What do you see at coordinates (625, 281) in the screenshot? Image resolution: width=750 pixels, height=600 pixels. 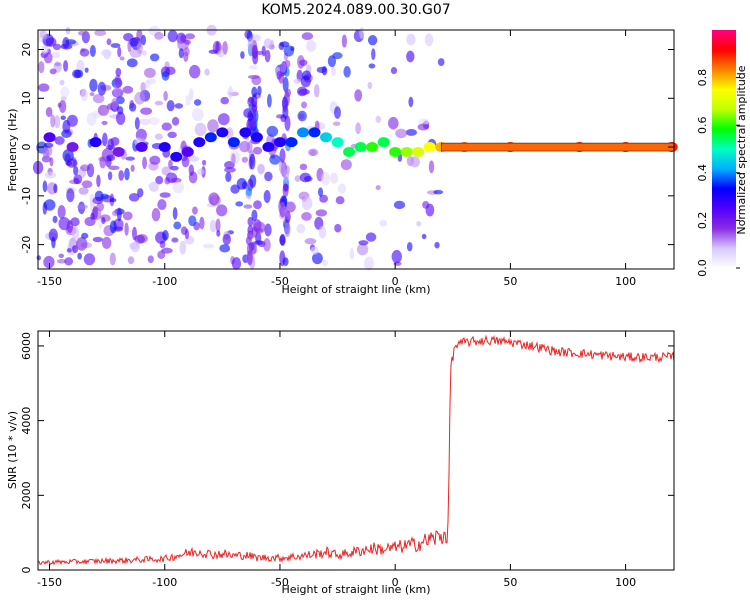 I see `spectrogram-x-tick-label: 100` at bounding box center [625, 281].